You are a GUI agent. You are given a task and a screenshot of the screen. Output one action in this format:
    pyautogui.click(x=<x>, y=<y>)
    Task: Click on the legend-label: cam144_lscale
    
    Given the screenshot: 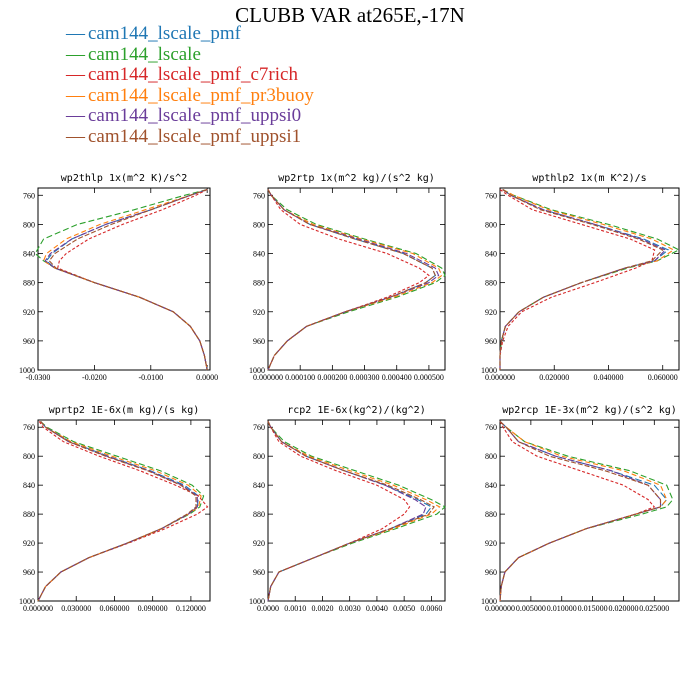 What is the action you would take?
    pyautogui.click(x=144, y=54)
    